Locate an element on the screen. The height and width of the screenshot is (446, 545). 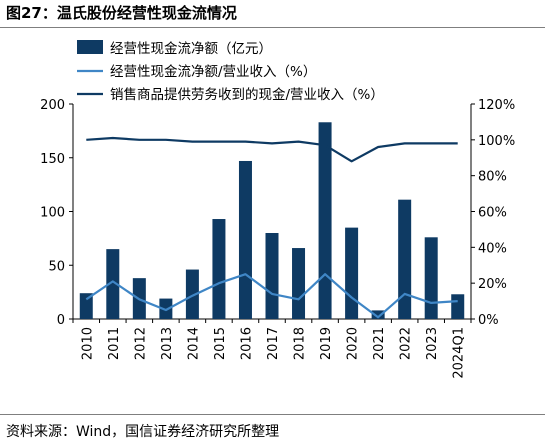
x-tick-label: 2014 is located at coordinates (193, 343).